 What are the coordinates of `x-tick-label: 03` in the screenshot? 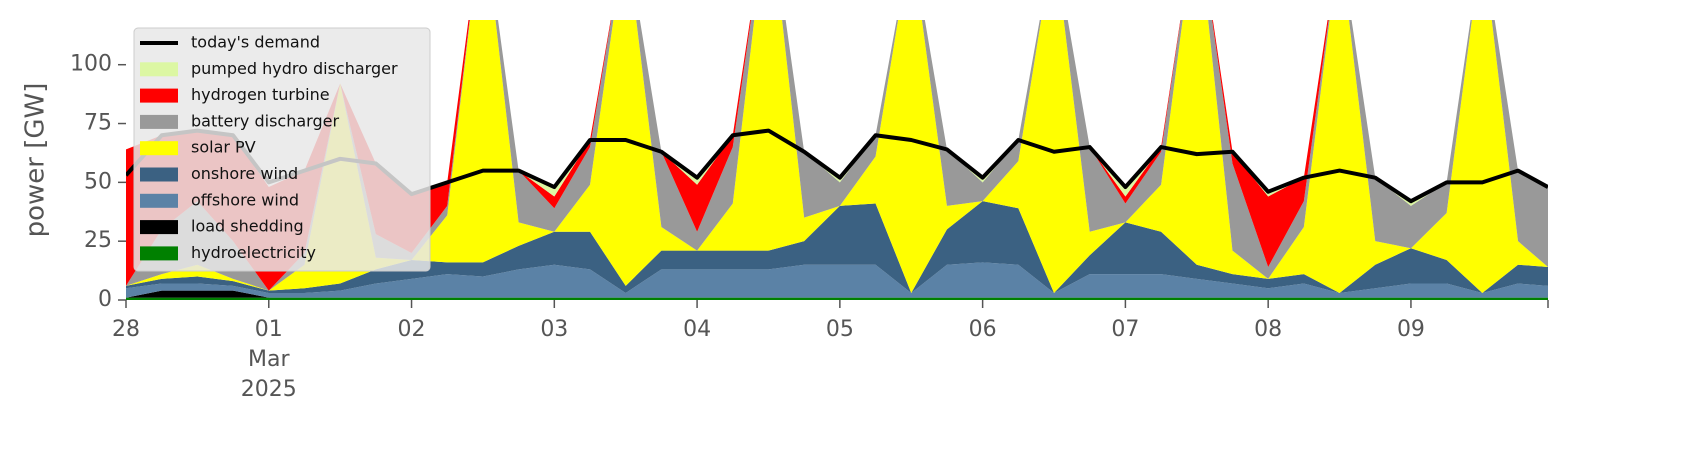 It's located at (554, 329).